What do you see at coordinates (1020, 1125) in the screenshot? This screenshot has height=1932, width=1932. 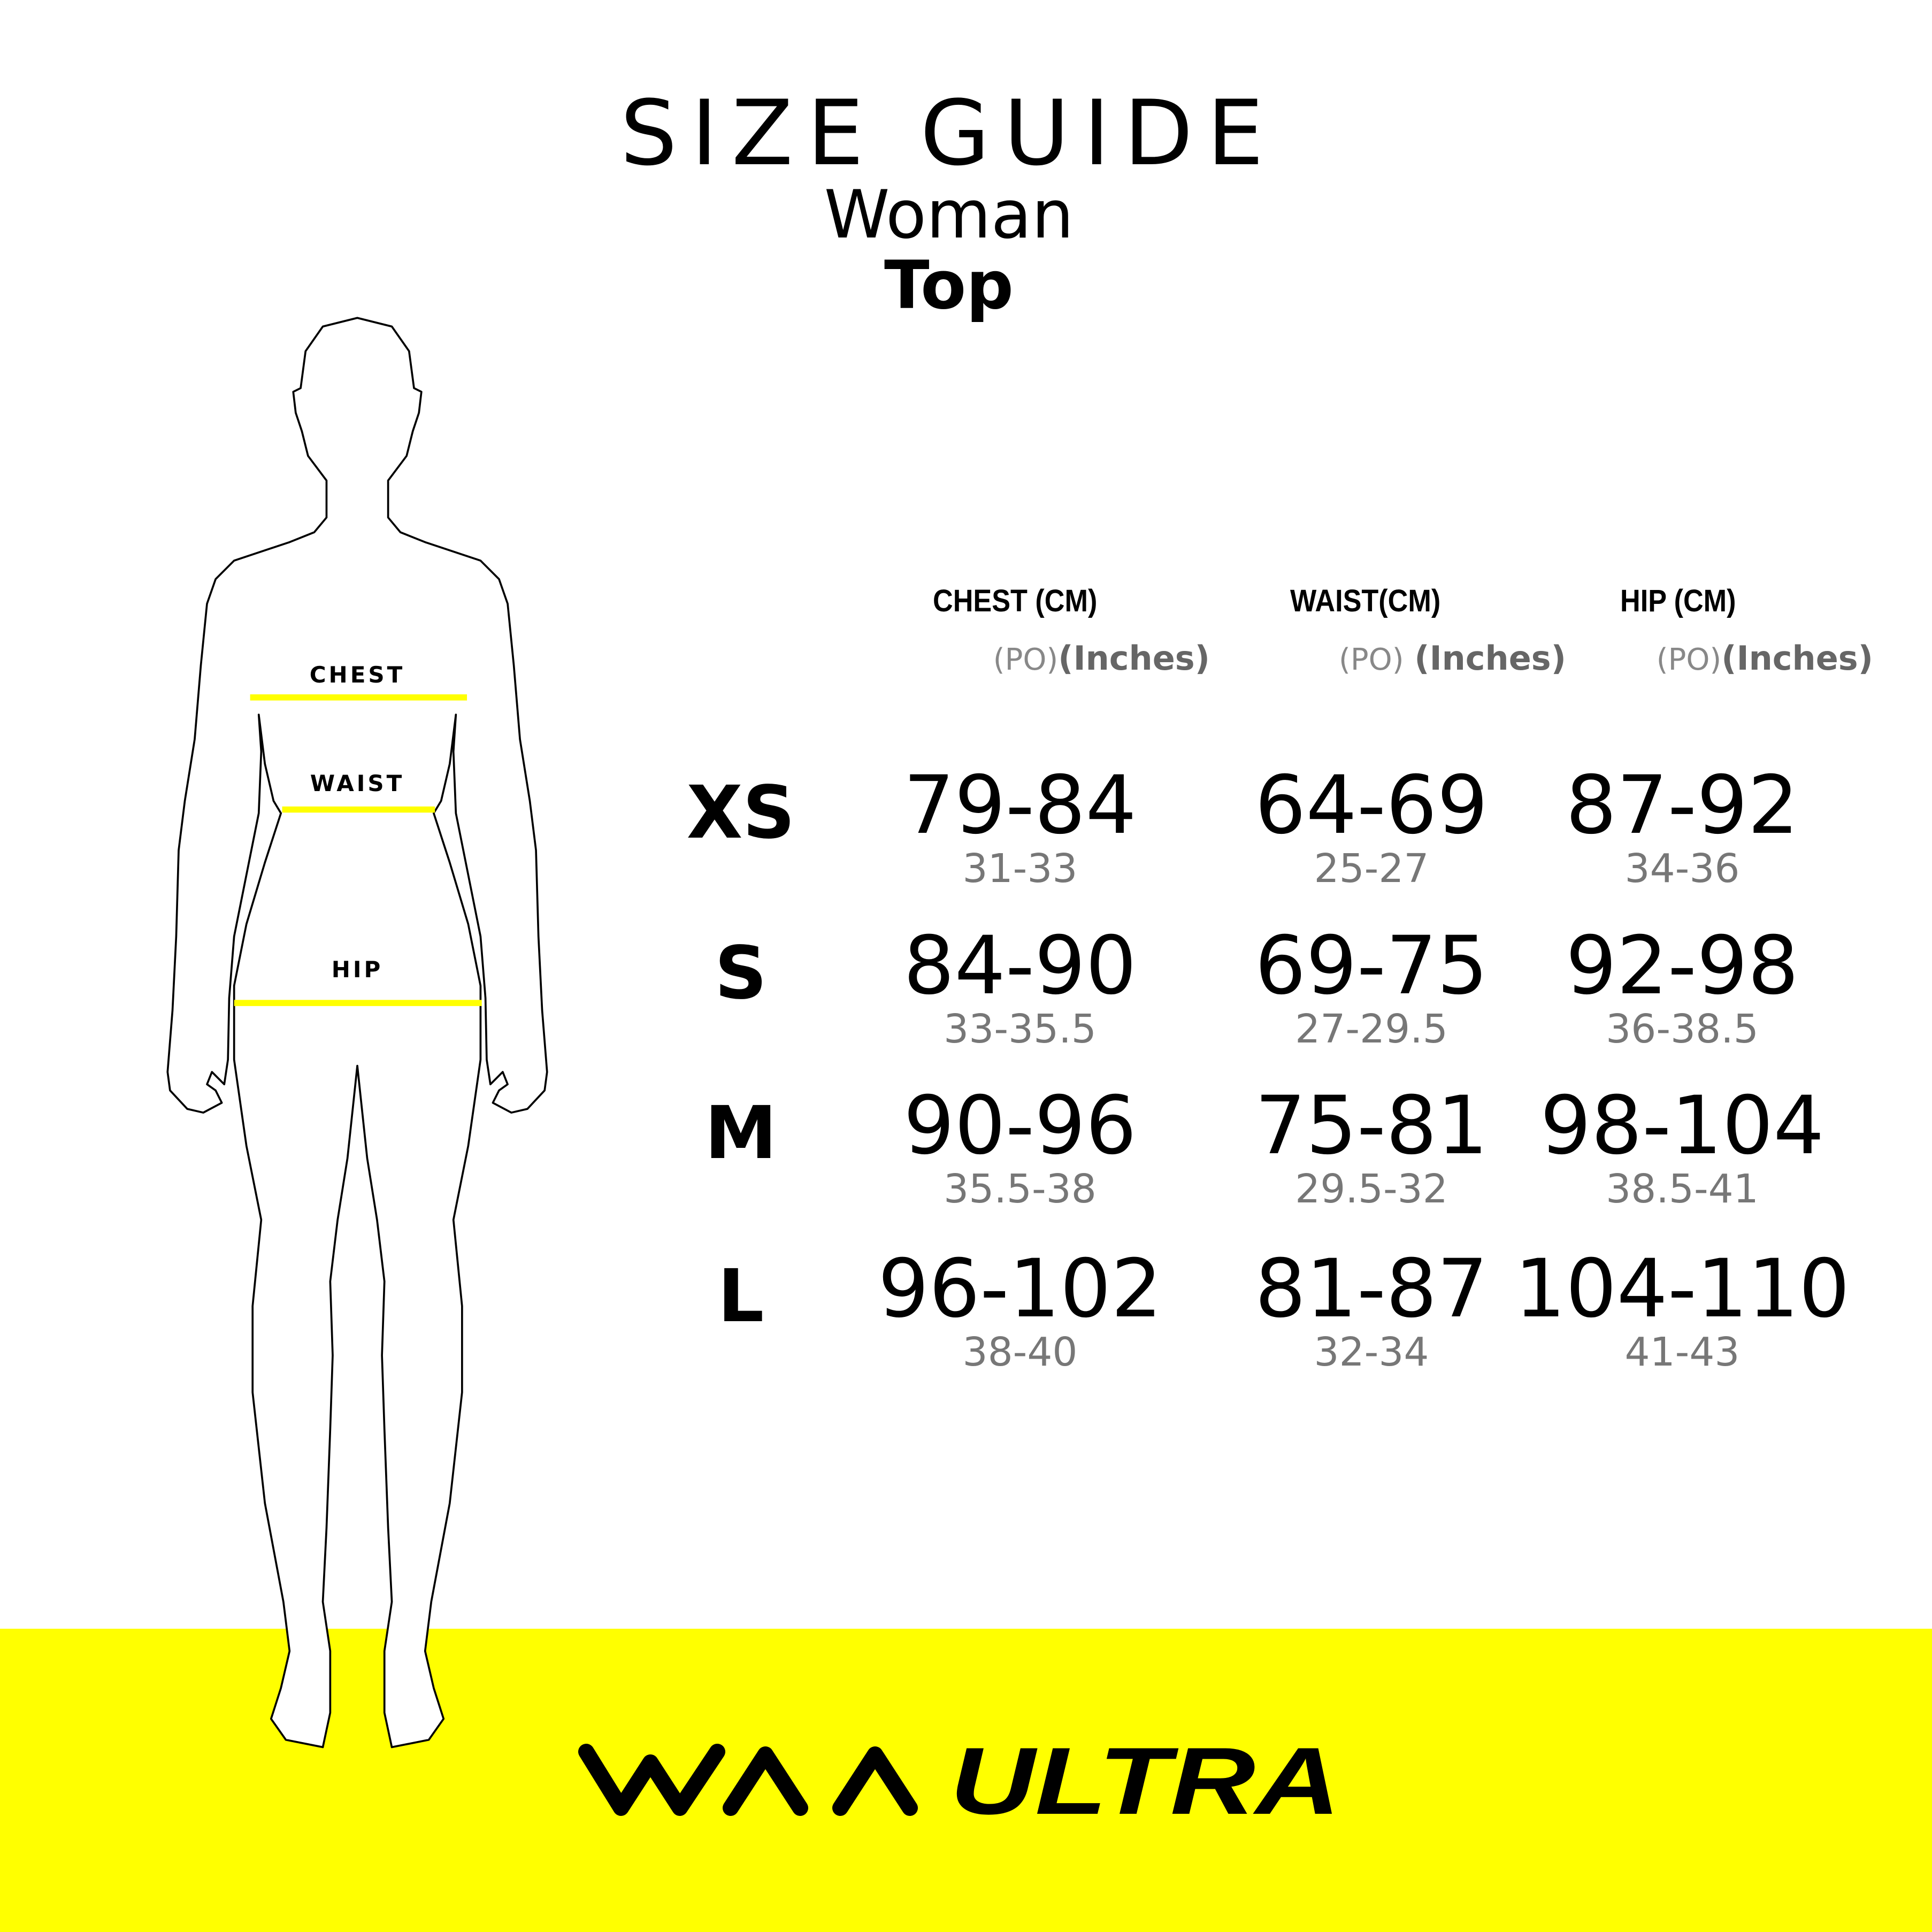 I see `cm-value: 90-96` at bounding box center [1020, 1125].